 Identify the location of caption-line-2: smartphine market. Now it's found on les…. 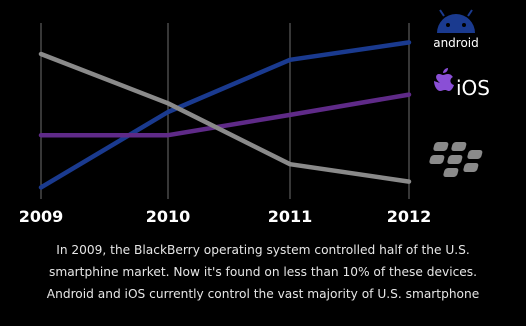
(263, 272).